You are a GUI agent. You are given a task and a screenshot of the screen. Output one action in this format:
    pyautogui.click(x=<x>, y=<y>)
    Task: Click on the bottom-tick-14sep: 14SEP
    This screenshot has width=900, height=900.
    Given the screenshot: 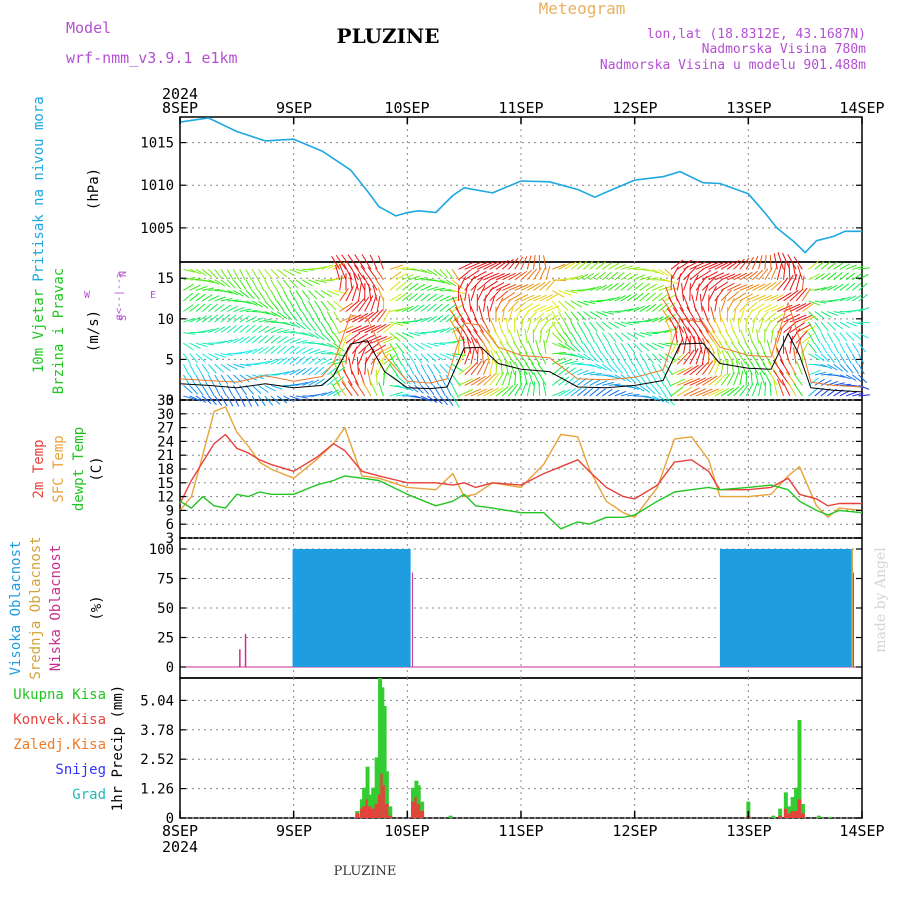 What is the action you would take?
    pyautogui.click(x=861, y=831)
    